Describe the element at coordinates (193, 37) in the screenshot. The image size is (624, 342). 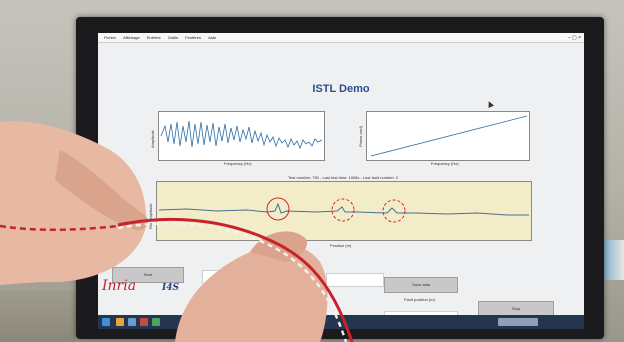
I see `menu-item-windows: Fenêtres` at that location.